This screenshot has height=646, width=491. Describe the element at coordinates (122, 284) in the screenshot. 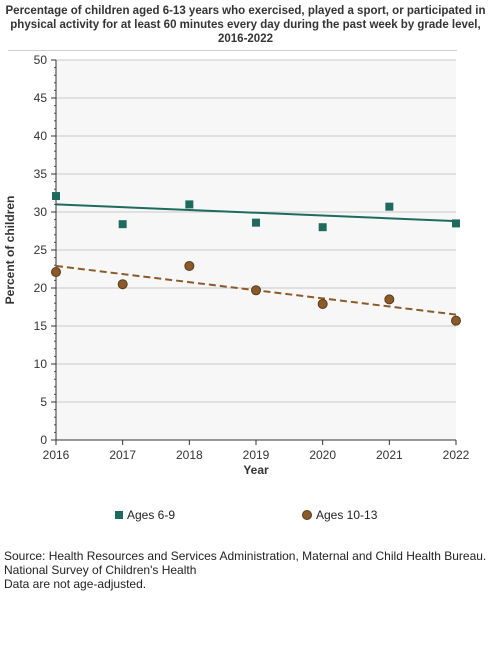

I see `data-point-ages-10-13-2017` at that location.